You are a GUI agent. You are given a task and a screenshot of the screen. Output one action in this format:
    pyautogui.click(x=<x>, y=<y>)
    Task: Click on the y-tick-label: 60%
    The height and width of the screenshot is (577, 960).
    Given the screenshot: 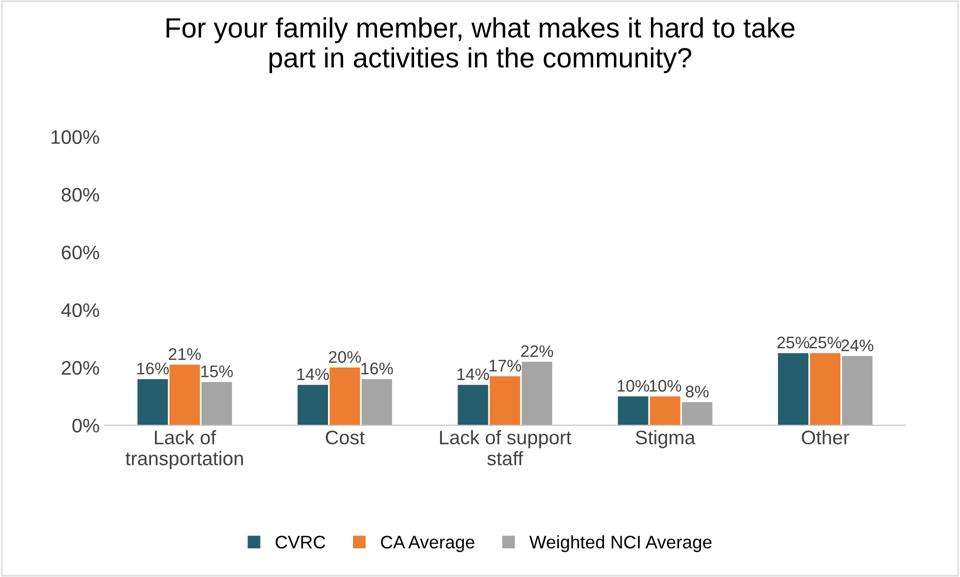 What is the action you would take?
    pyautogui.click(x=81, y=253)
    